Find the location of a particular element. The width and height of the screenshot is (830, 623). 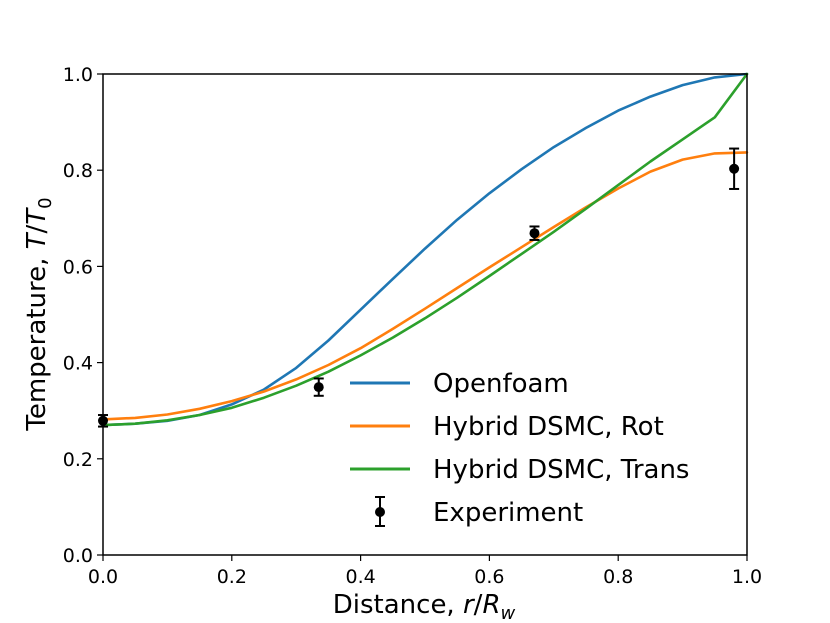

x-tick-label: 1.0 is located at coordinates (747, 577).